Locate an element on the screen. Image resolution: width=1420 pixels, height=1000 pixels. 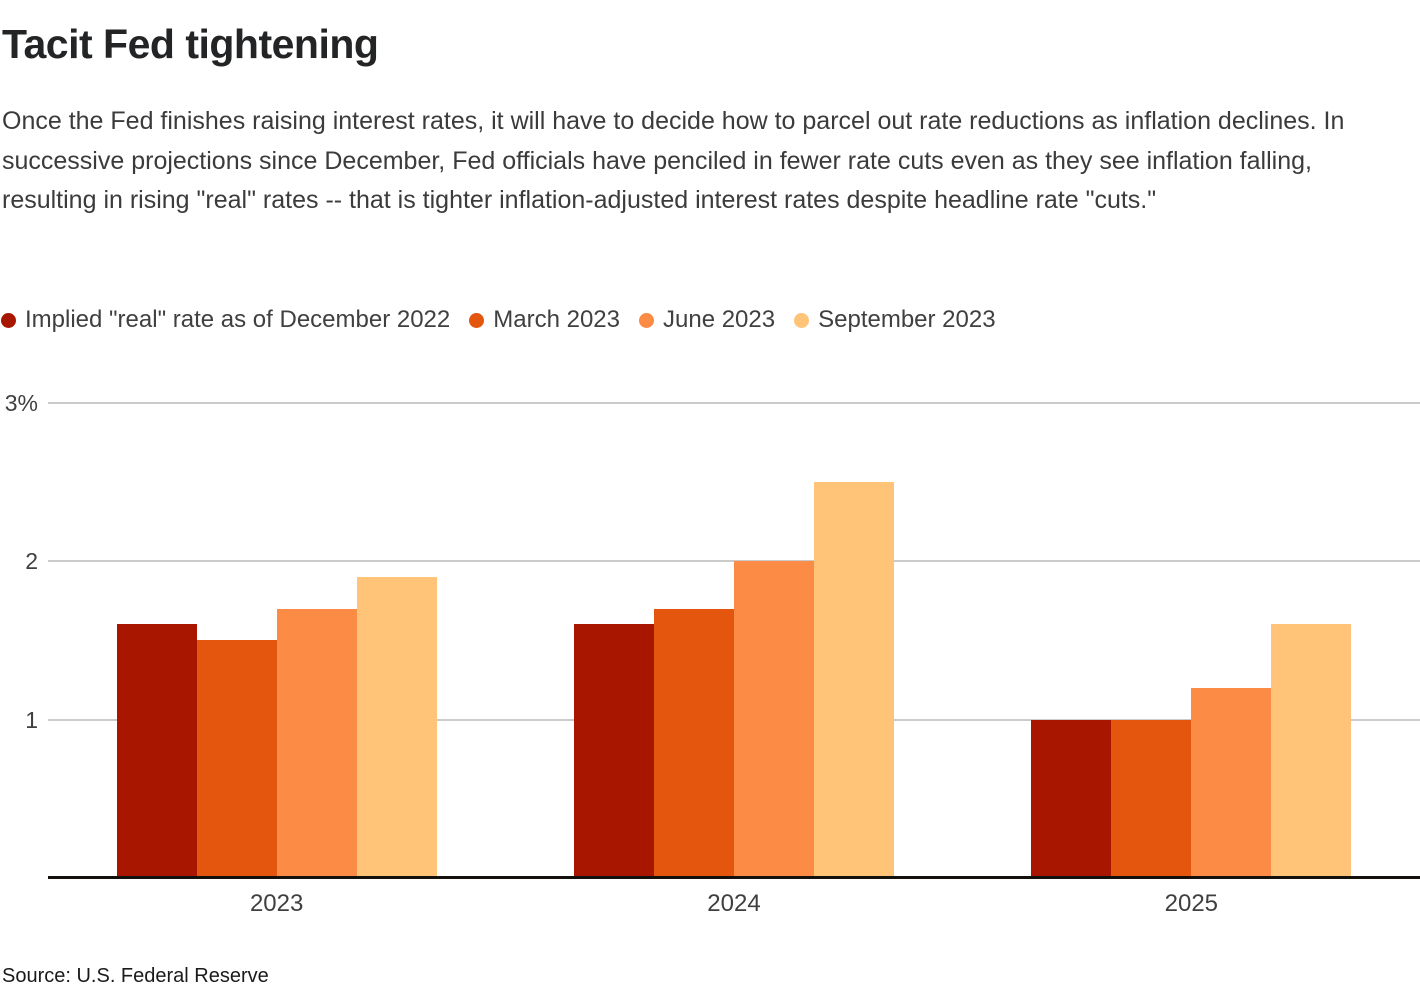
legend-item-implied-real-rate-as-of-december-2022: Implied "real" rate as of December 2022 is located at coordinates (225, 320).